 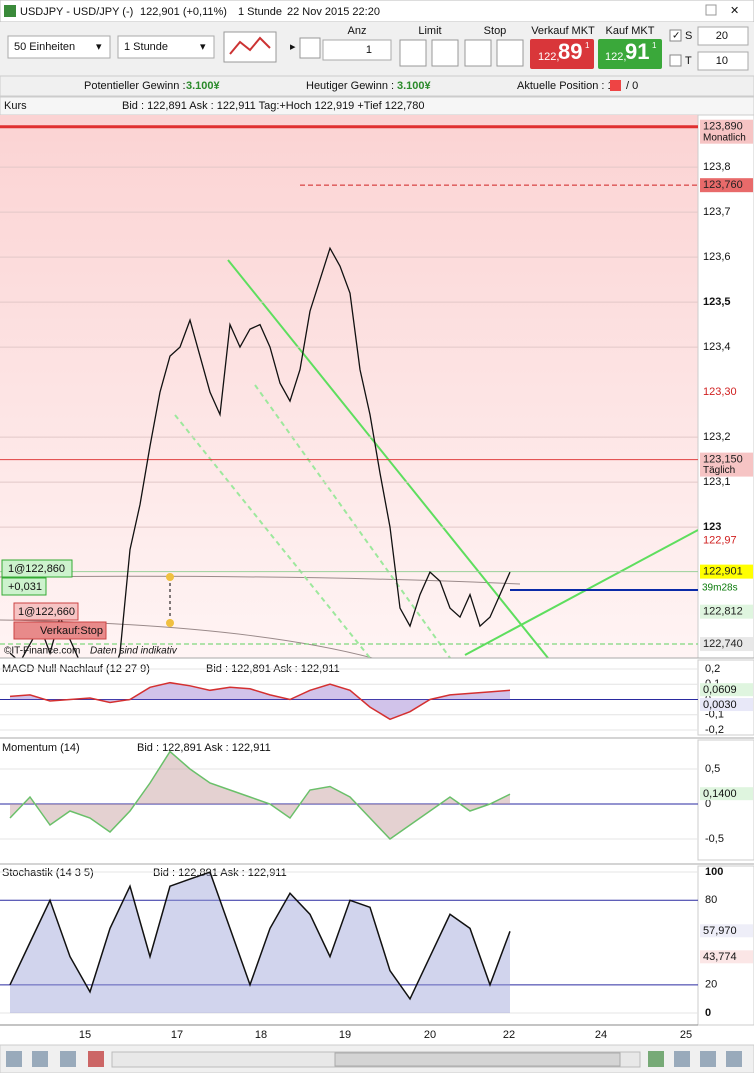 What do you see at coordinates (414, 86) in the screenshot?
I see `today-value: 3.100¥` at bounding box center [414, 86].